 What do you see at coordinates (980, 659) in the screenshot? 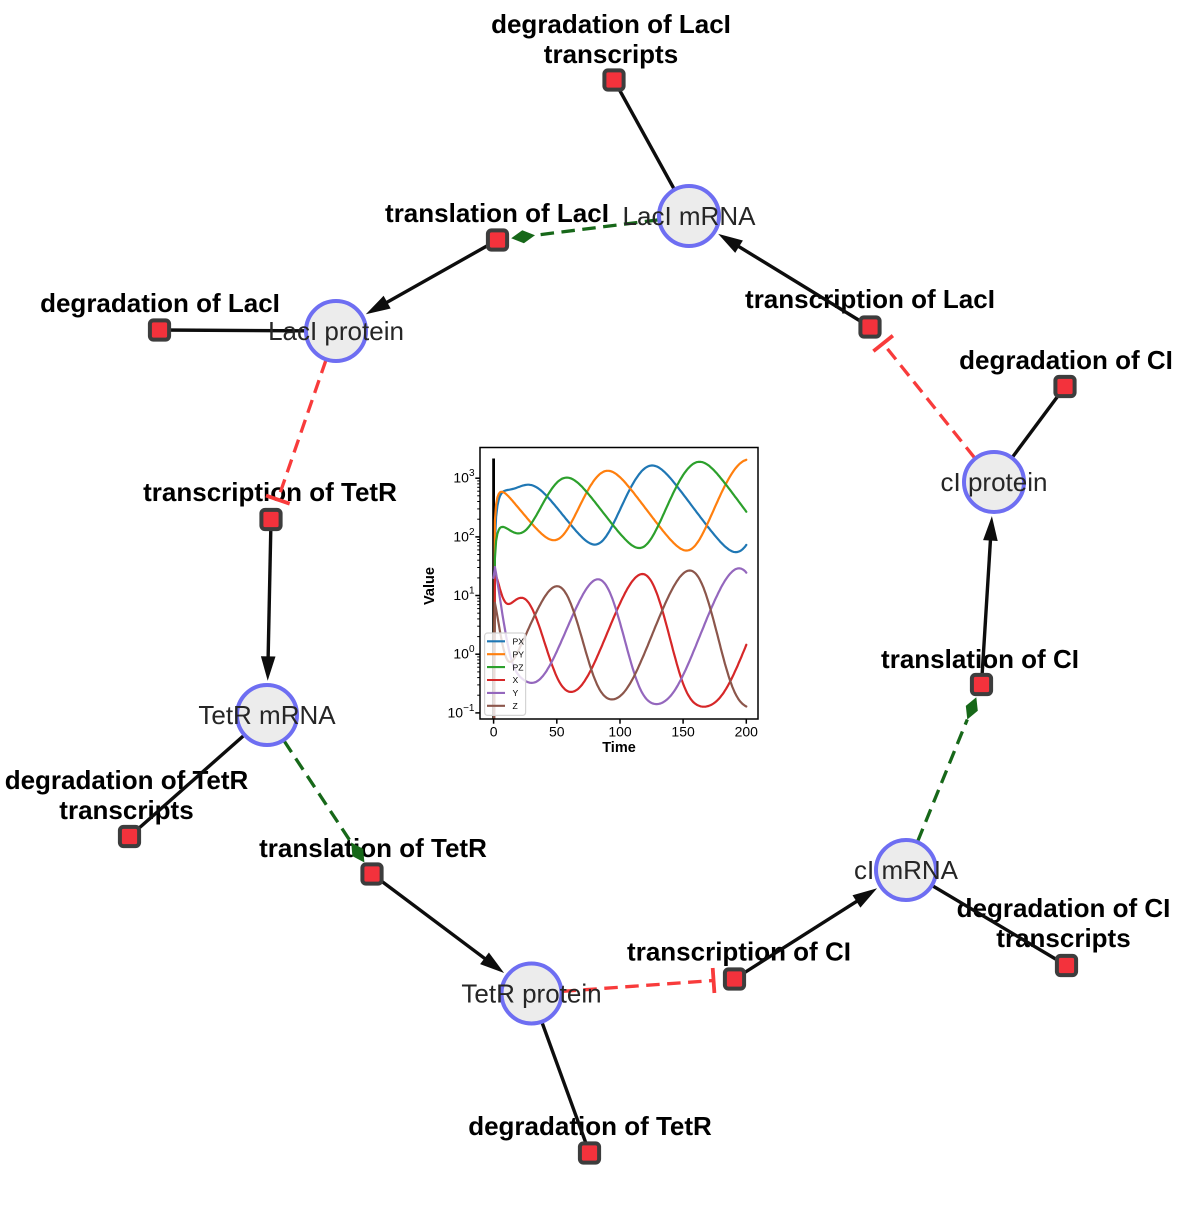
I see `svg-text: translation of CI` at bounding box center [980, 659].